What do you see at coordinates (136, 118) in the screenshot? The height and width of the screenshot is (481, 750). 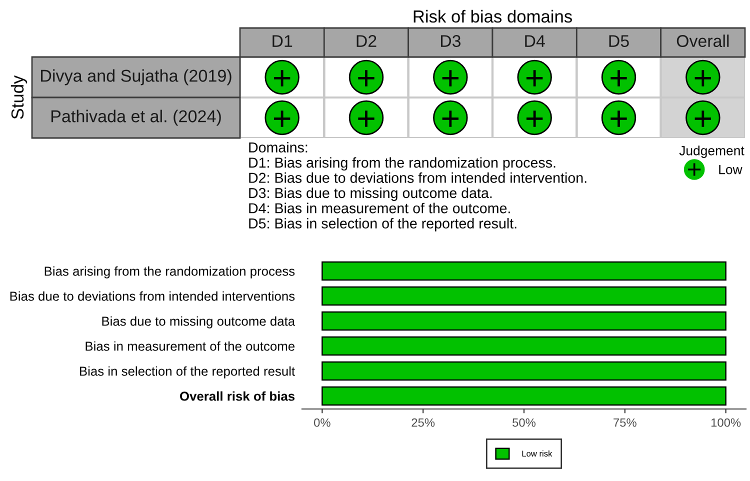 I see `y-tick-label: Pathivada et al. (2024)` at bounding box center [136, 118].